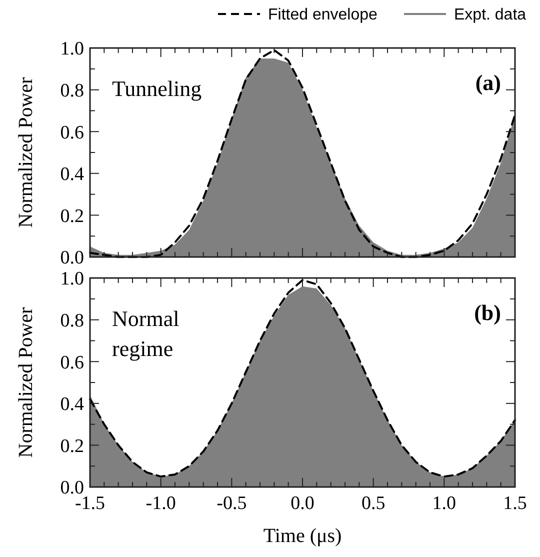  What do you see at coordinates (323, 15) in the screenshot?
I see `legend-label: Fitted envelope` at bounding box center [323, 15].